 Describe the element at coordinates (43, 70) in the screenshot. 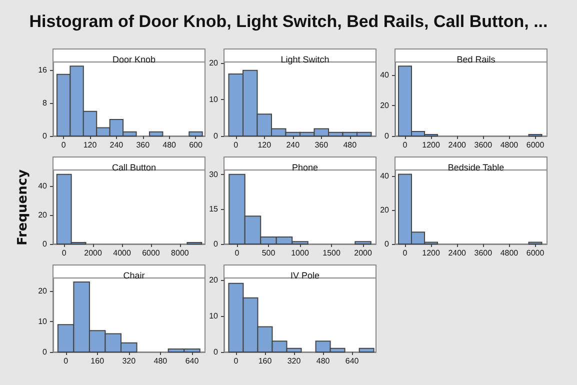

I see `y-tick-label: 16` at that location.